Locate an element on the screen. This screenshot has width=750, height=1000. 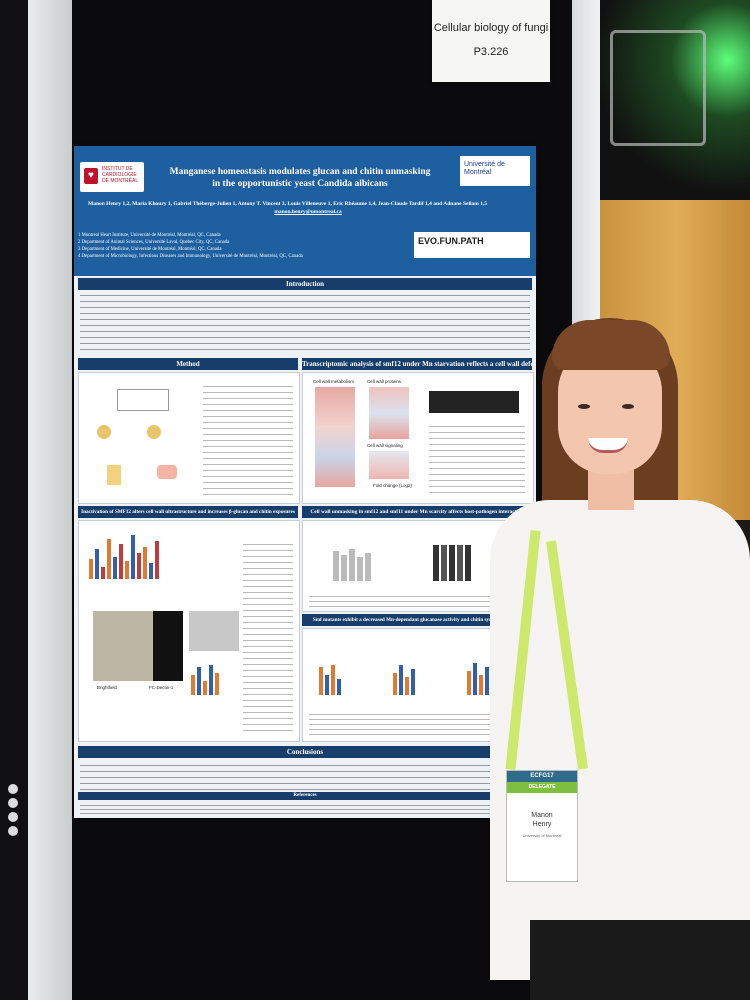
section-introduction: Introduction is located at coordinates (305, 284).